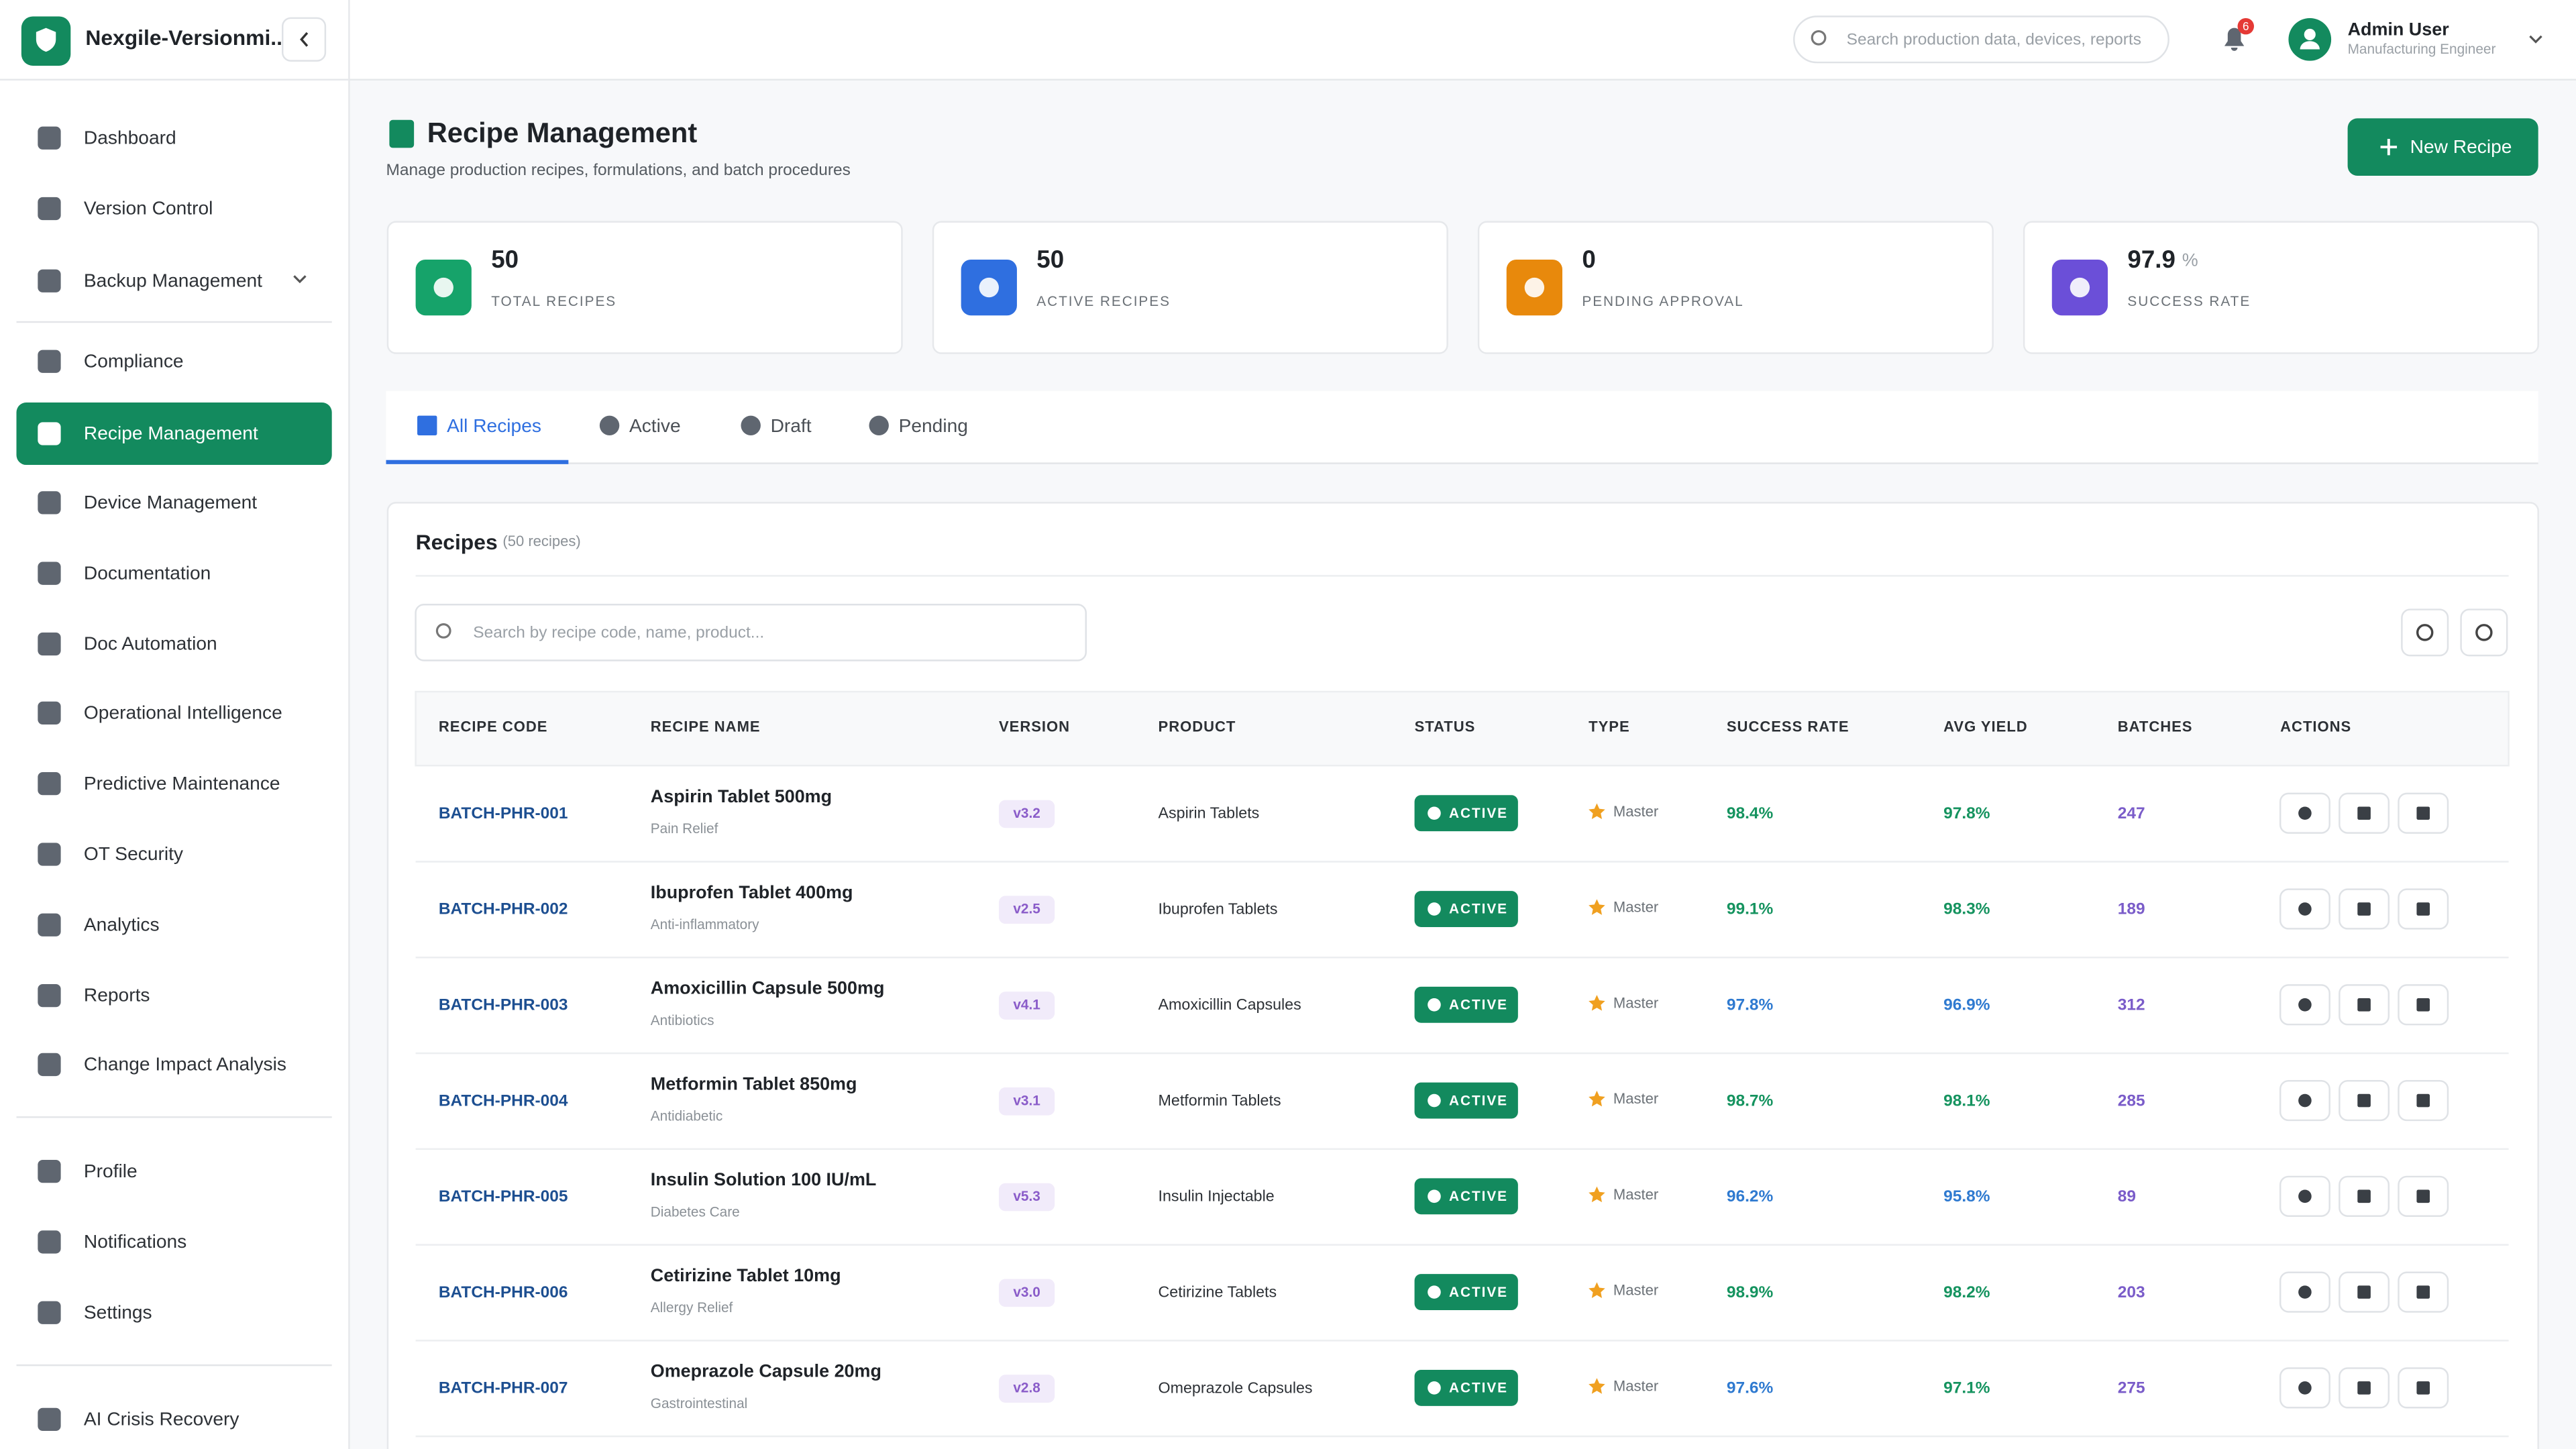 This screenshot has height=1449, width=2576. What do you see at coordinates (135, 1241) in the screenshot?
I see `nav-item: Notifications` at bounding box center [135, 1241].